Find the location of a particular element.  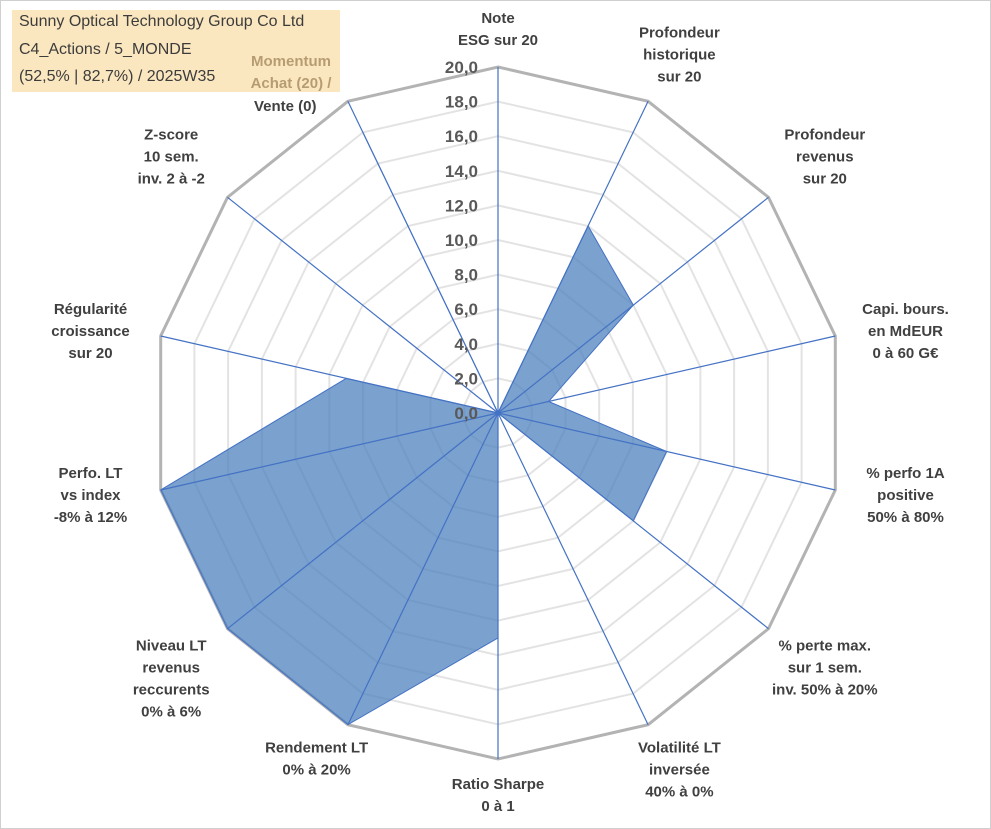

axis-label: % perte max. is located at coordinates (825, 645).